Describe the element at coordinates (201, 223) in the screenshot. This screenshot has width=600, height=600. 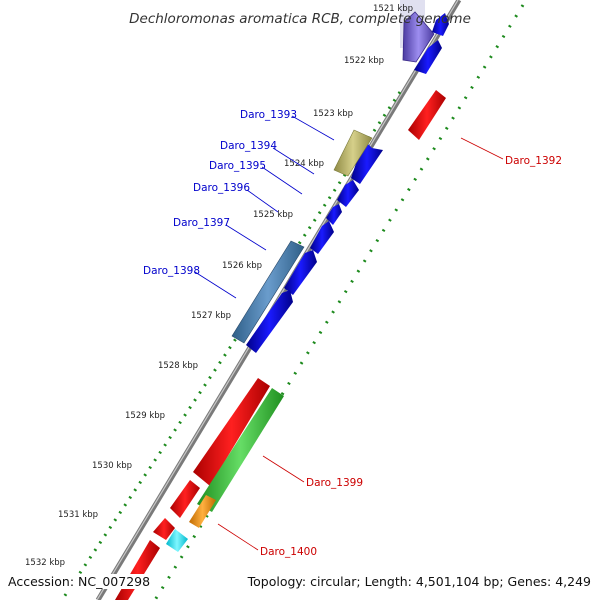
I see `gene-label: Daro_1397` at that location.